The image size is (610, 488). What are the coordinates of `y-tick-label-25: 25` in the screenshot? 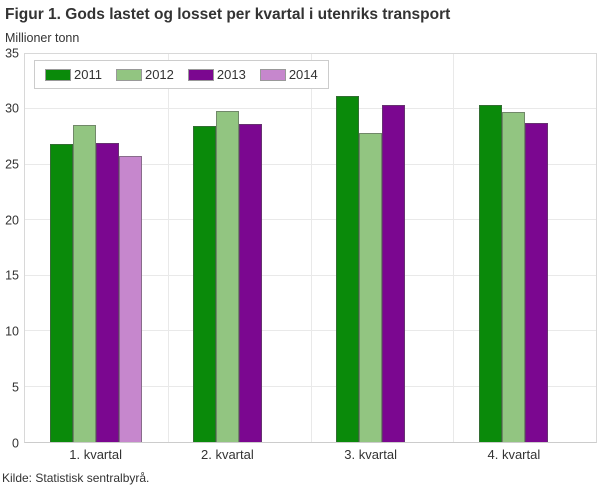 It's located at (12, 164).